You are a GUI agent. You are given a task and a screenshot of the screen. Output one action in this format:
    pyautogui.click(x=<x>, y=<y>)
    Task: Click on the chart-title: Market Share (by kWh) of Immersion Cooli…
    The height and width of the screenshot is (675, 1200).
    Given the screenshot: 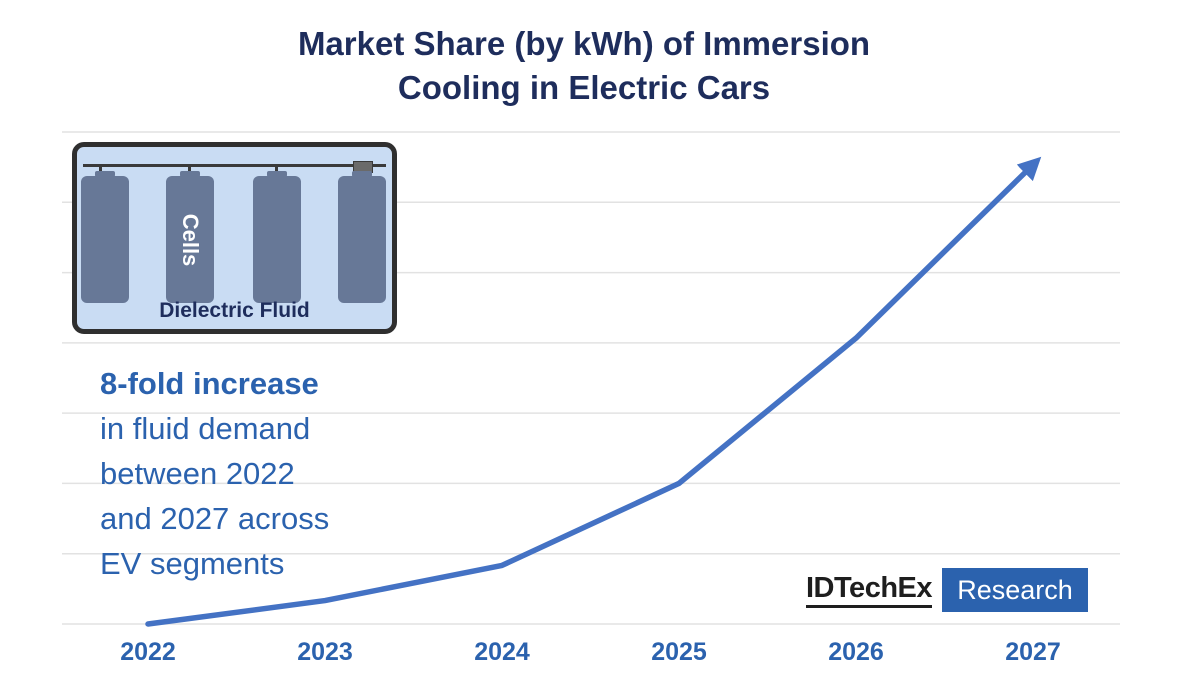 What is the action you would take?
    pyautogui.click(x=584, y=66)
    